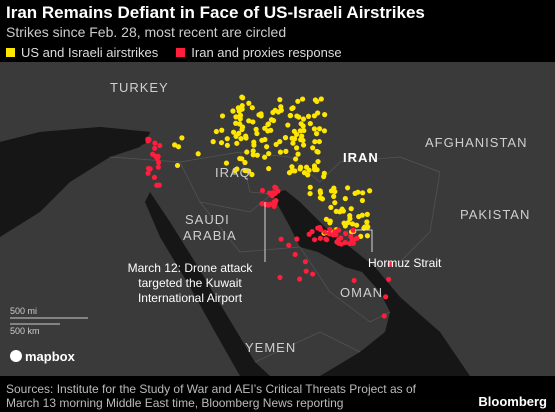  Describe the element at coordinates (512, 401) in the screenshot. I see `brand: Bloomberg` at that location.